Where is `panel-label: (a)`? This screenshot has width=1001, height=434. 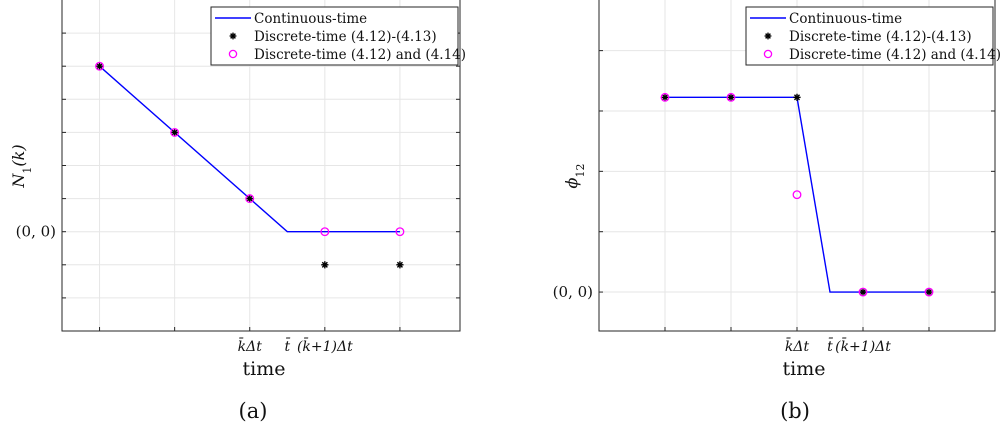 panel-label: (a) is located at coordinates (253, 411).